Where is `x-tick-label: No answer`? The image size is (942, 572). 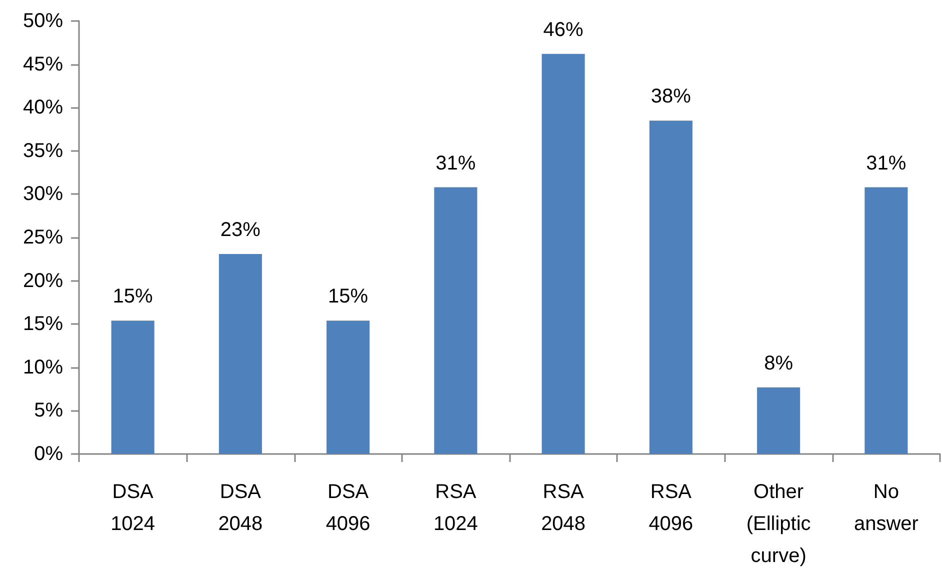
x-tick-label: No answer is located at coordinates (886, 508).